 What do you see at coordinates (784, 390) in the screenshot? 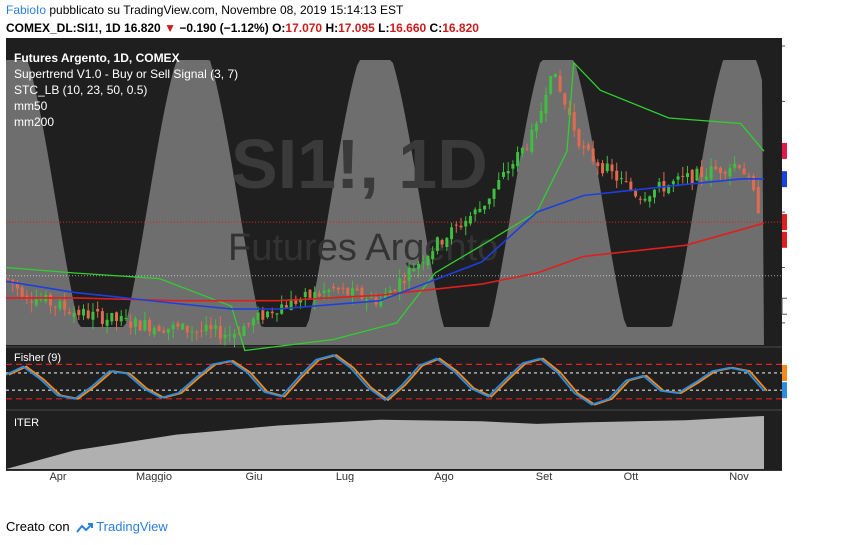
I see `fisher-badge: -0.80` at bounding box center [784, 390].